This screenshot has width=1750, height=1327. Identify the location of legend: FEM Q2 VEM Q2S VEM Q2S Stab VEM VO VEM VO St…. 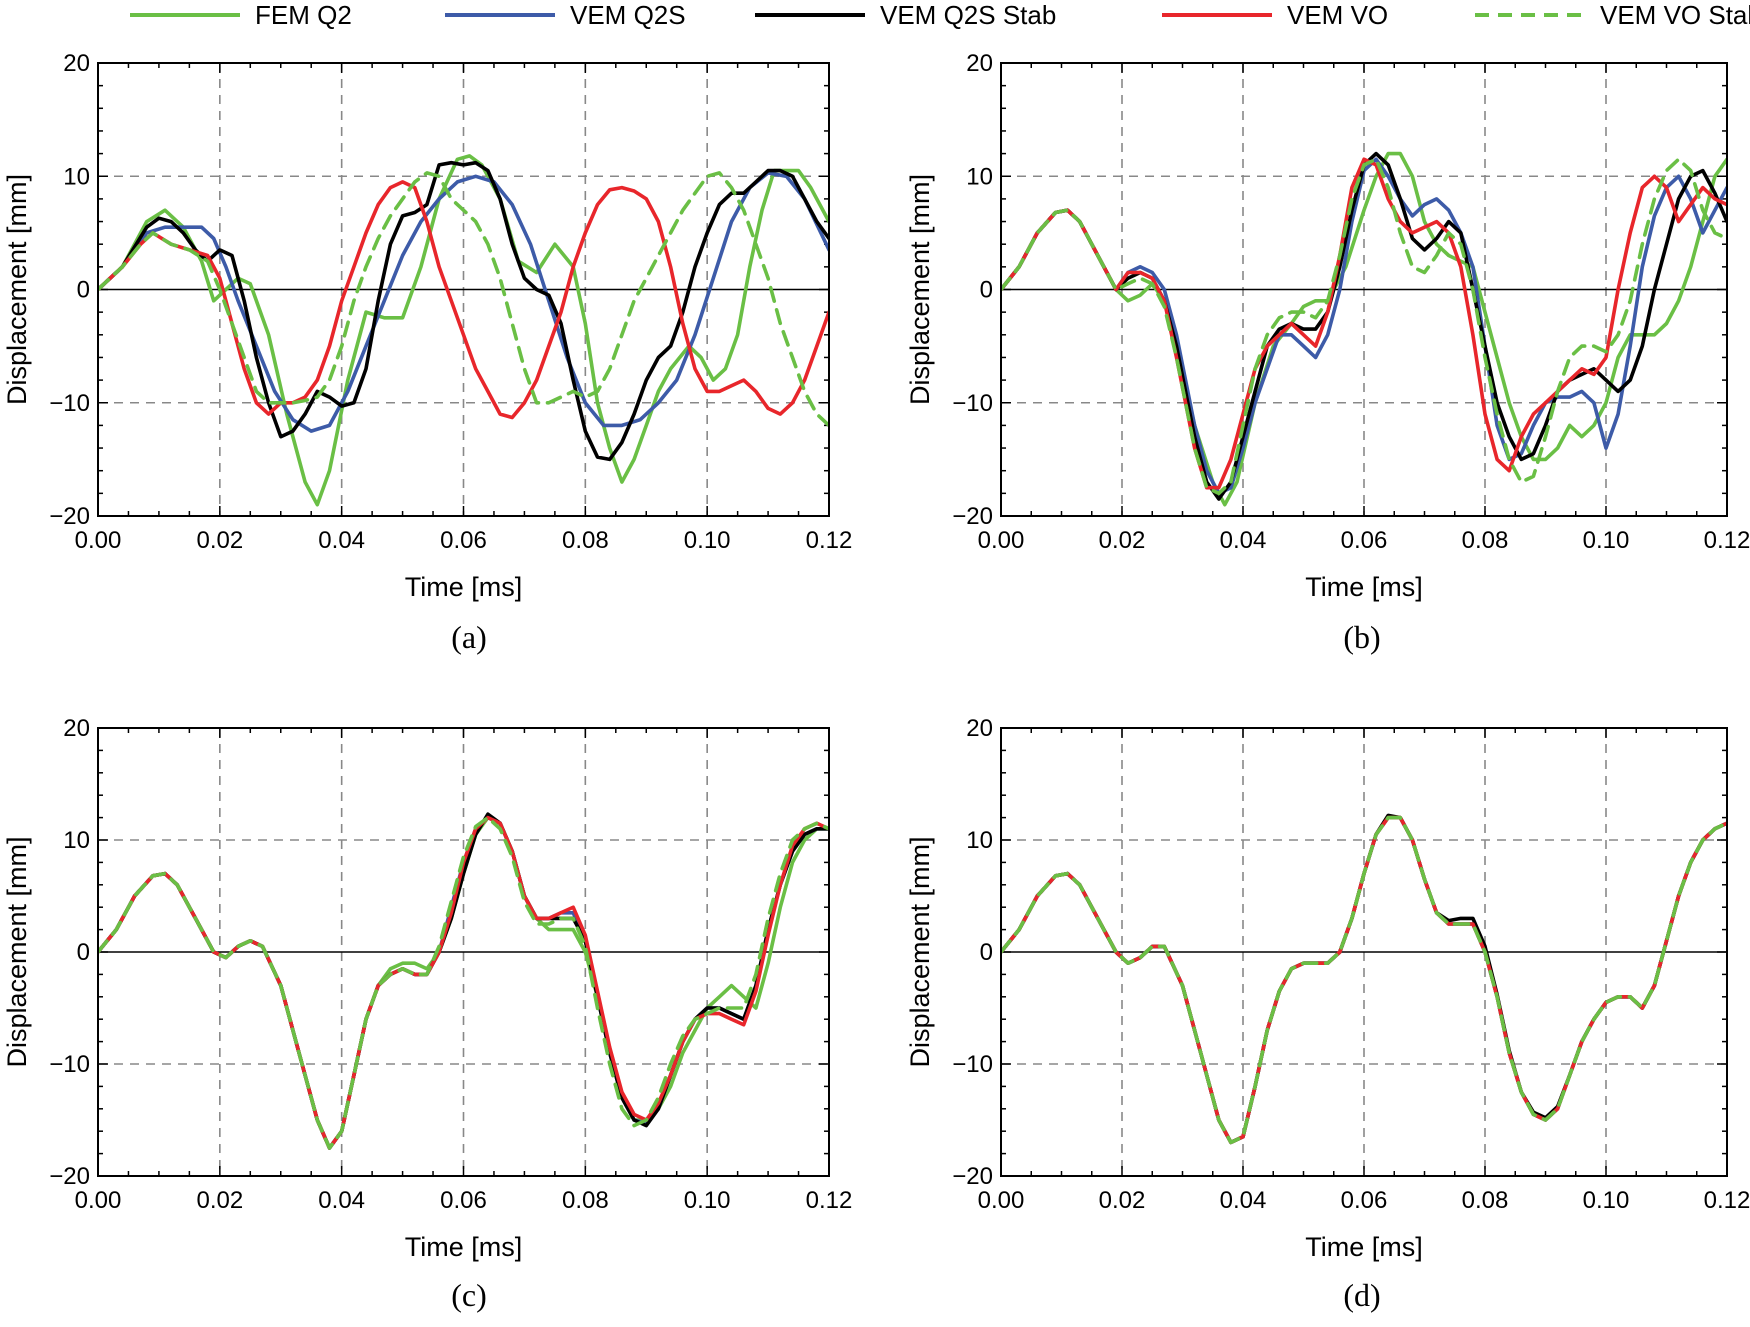
(940, 15).